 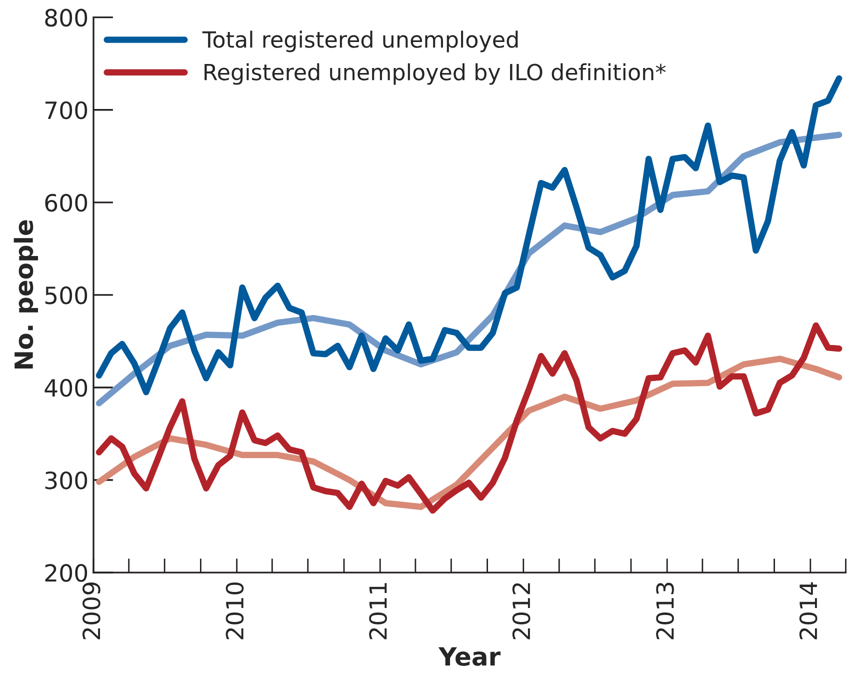 I want to click on x-tick-label: 2013, so click(x=665, y=611).